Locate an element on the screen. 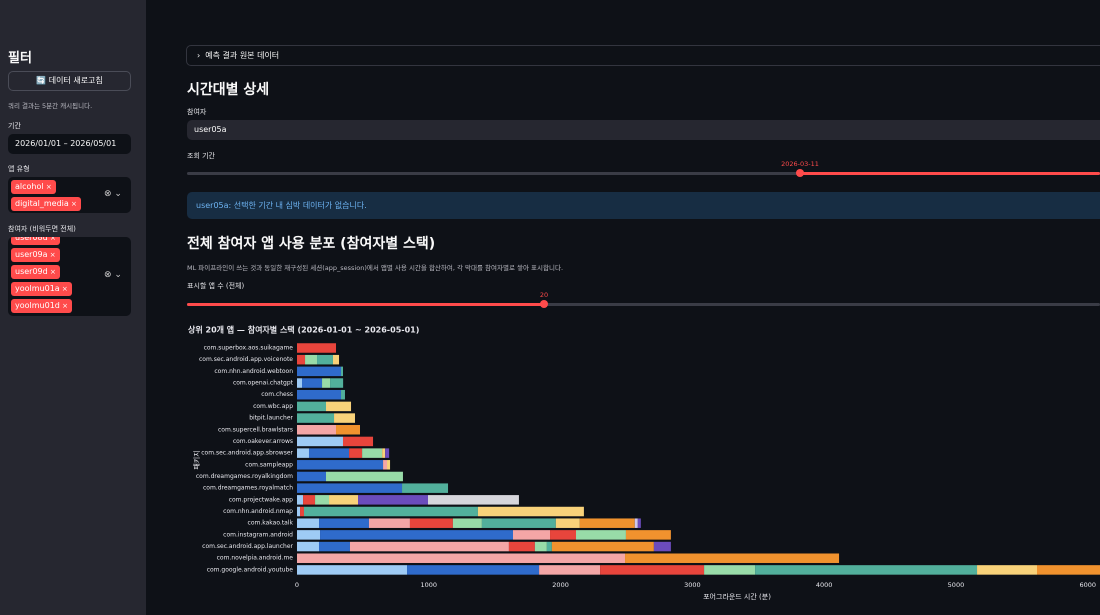  participants-label: 참여자 (비워두면 전체) is located at coordinates (42, 229).